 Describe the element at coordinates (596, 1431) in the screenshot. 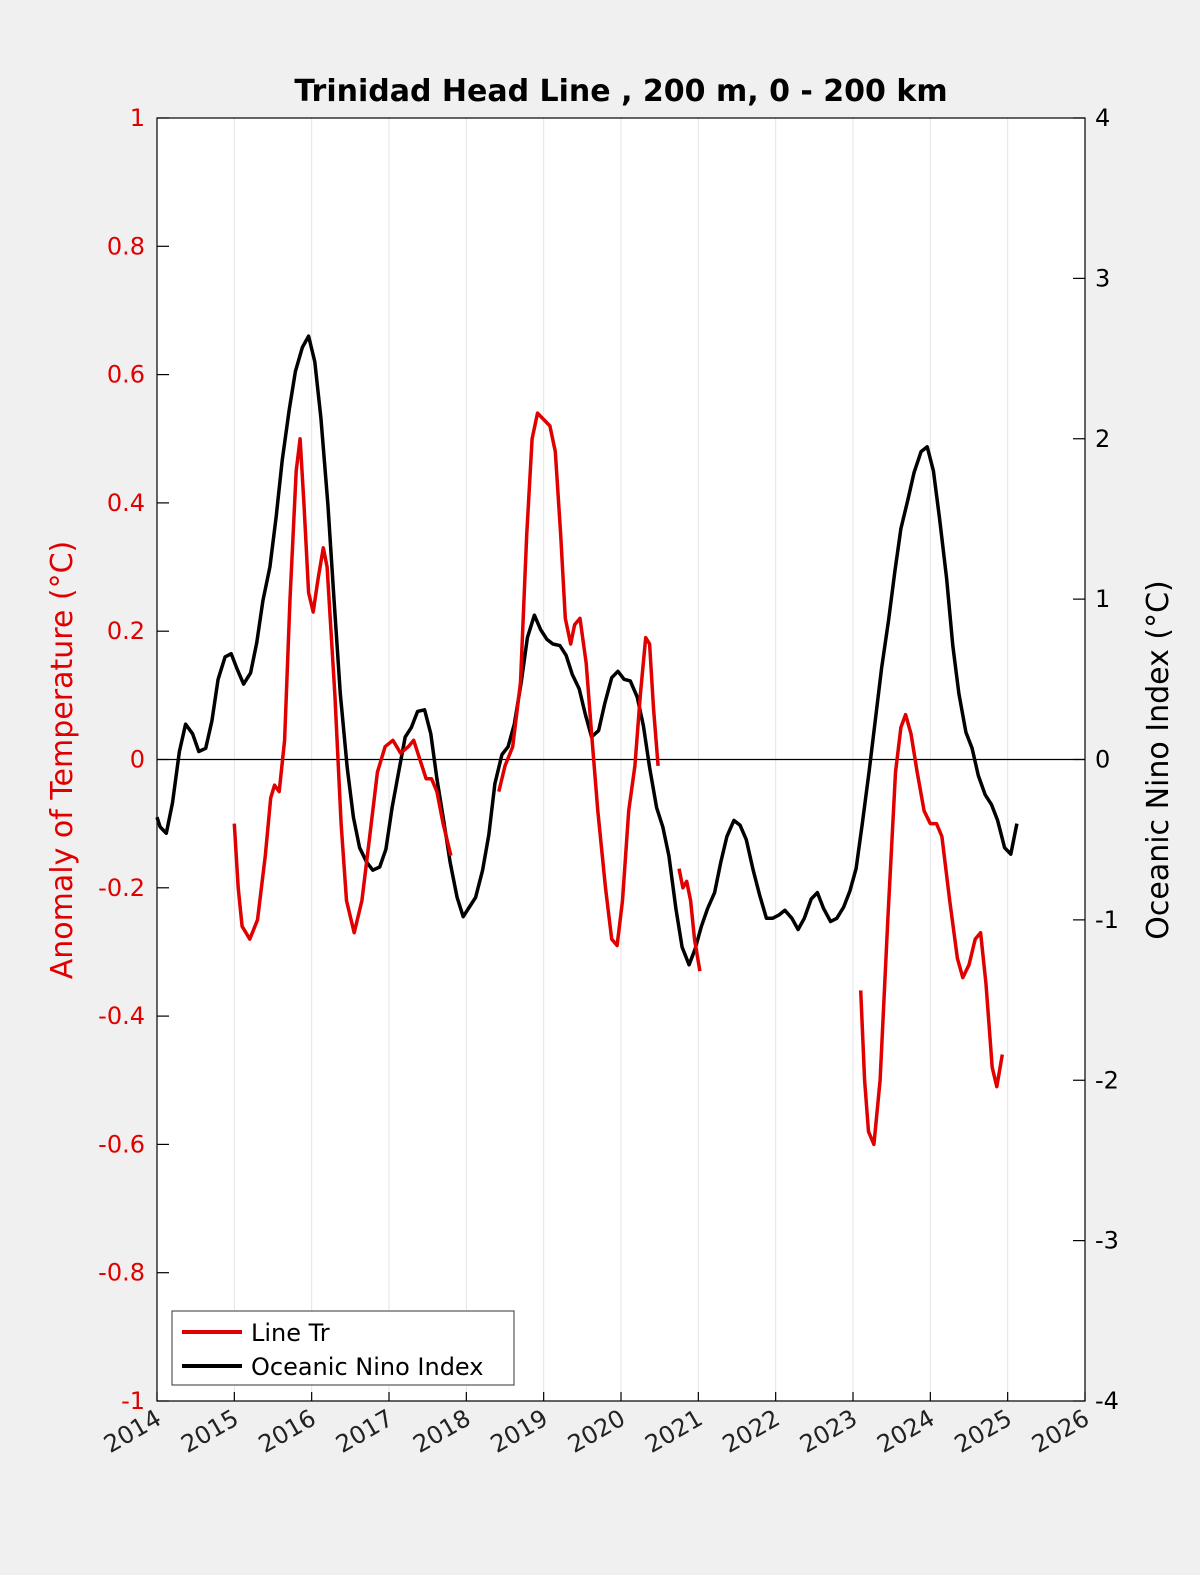

I see `x-tick-label: 2020` at that location.